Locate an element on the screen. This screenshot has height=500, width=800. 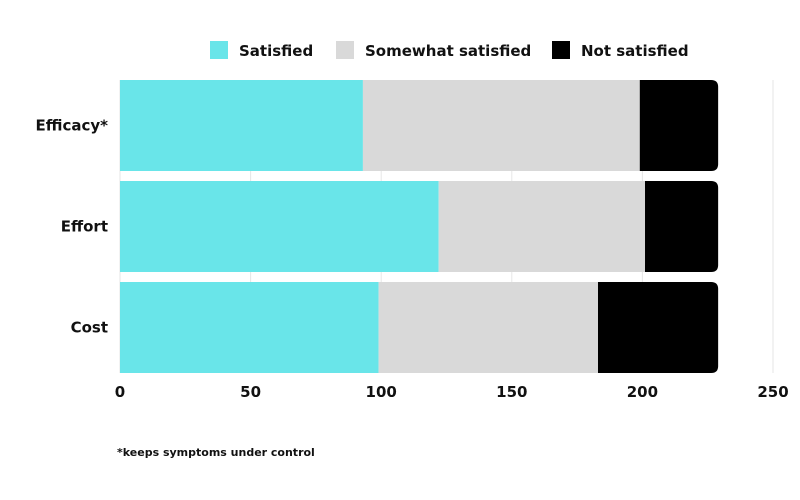
legend-label-somewhat-satisfied: Somewhat satisfied is located at coordinates (448, 51).